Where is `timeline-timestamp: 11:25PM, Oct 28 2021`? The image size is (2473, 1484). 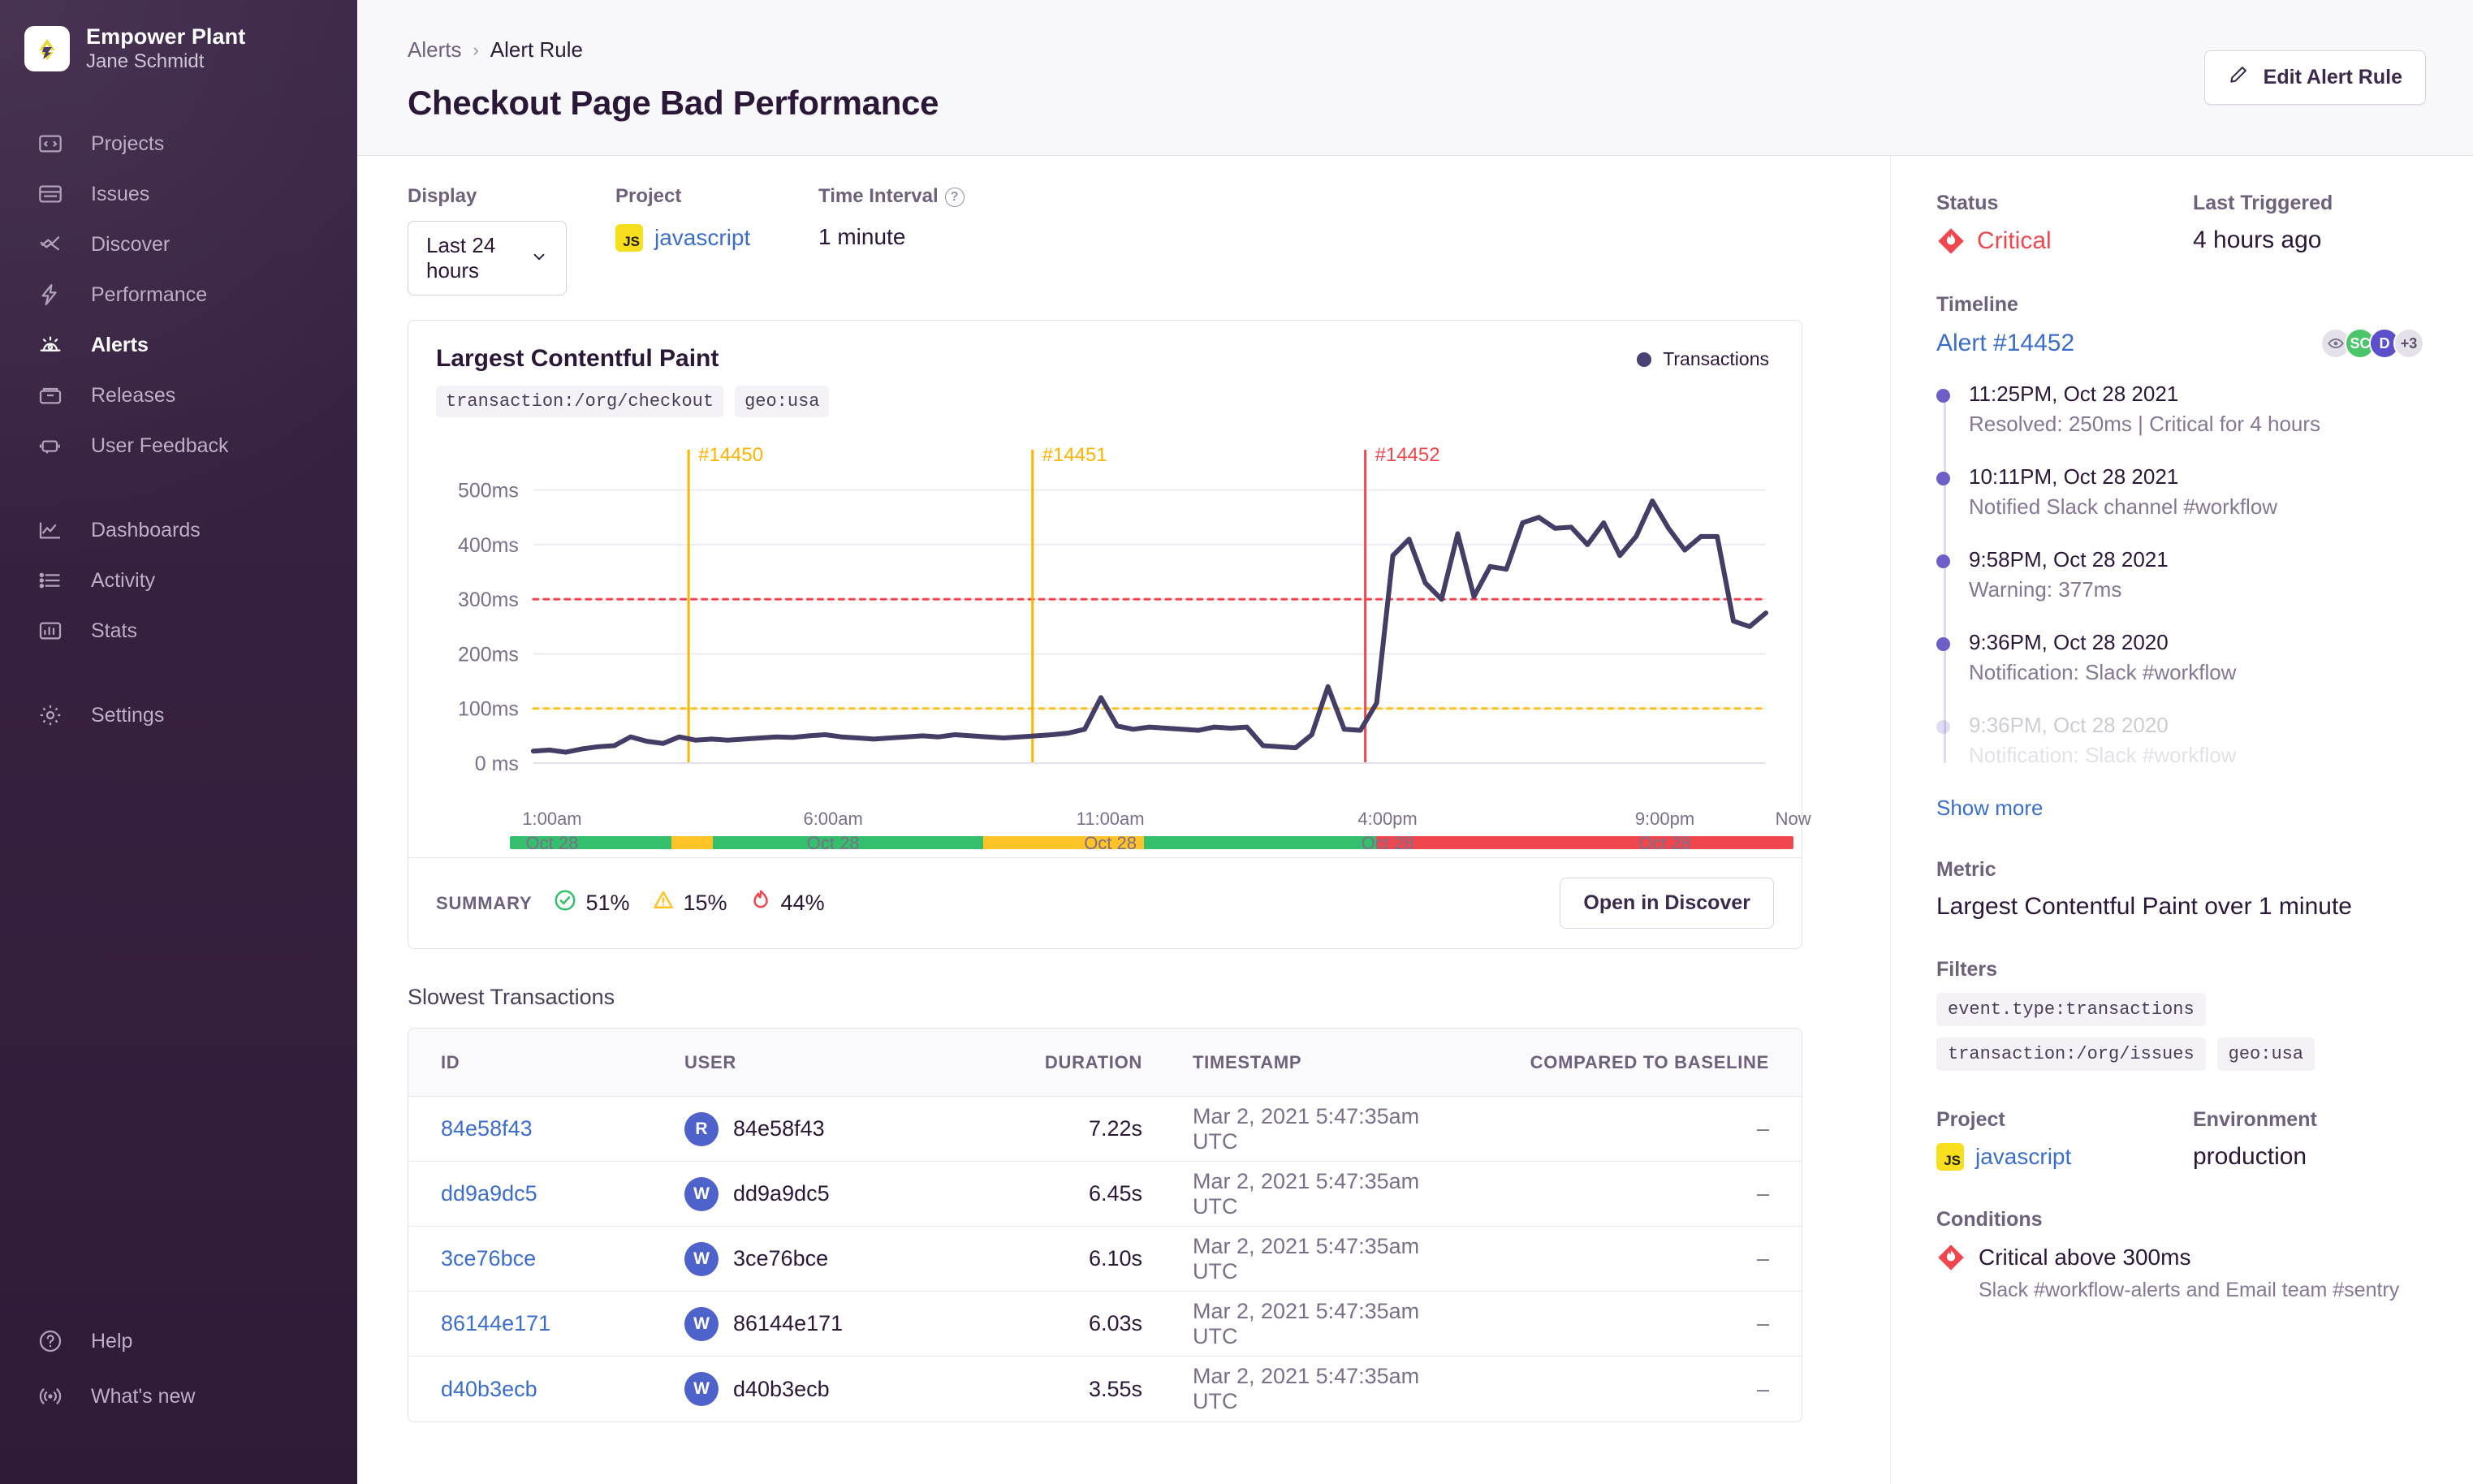
timeline-timestamp: 11:25PM, Oct 28 2021 is located at coordinates (2074, 394).